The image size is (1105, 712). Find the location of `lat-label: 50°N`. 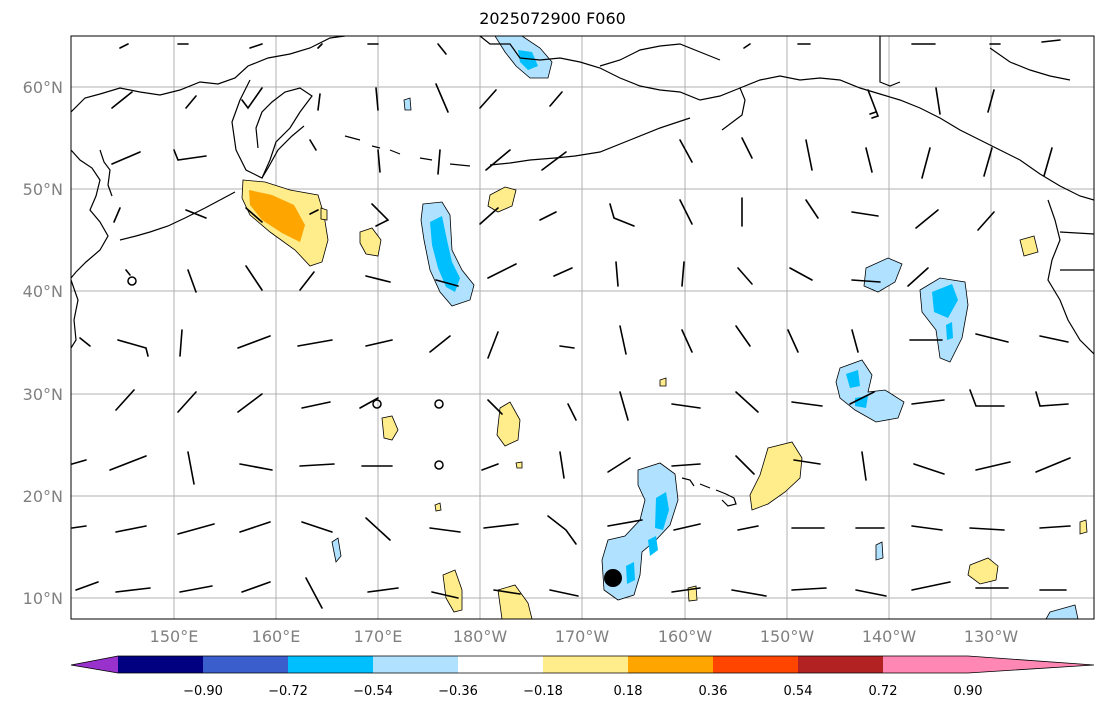

lat-label: 50°N is located at coordinates (43, 189).